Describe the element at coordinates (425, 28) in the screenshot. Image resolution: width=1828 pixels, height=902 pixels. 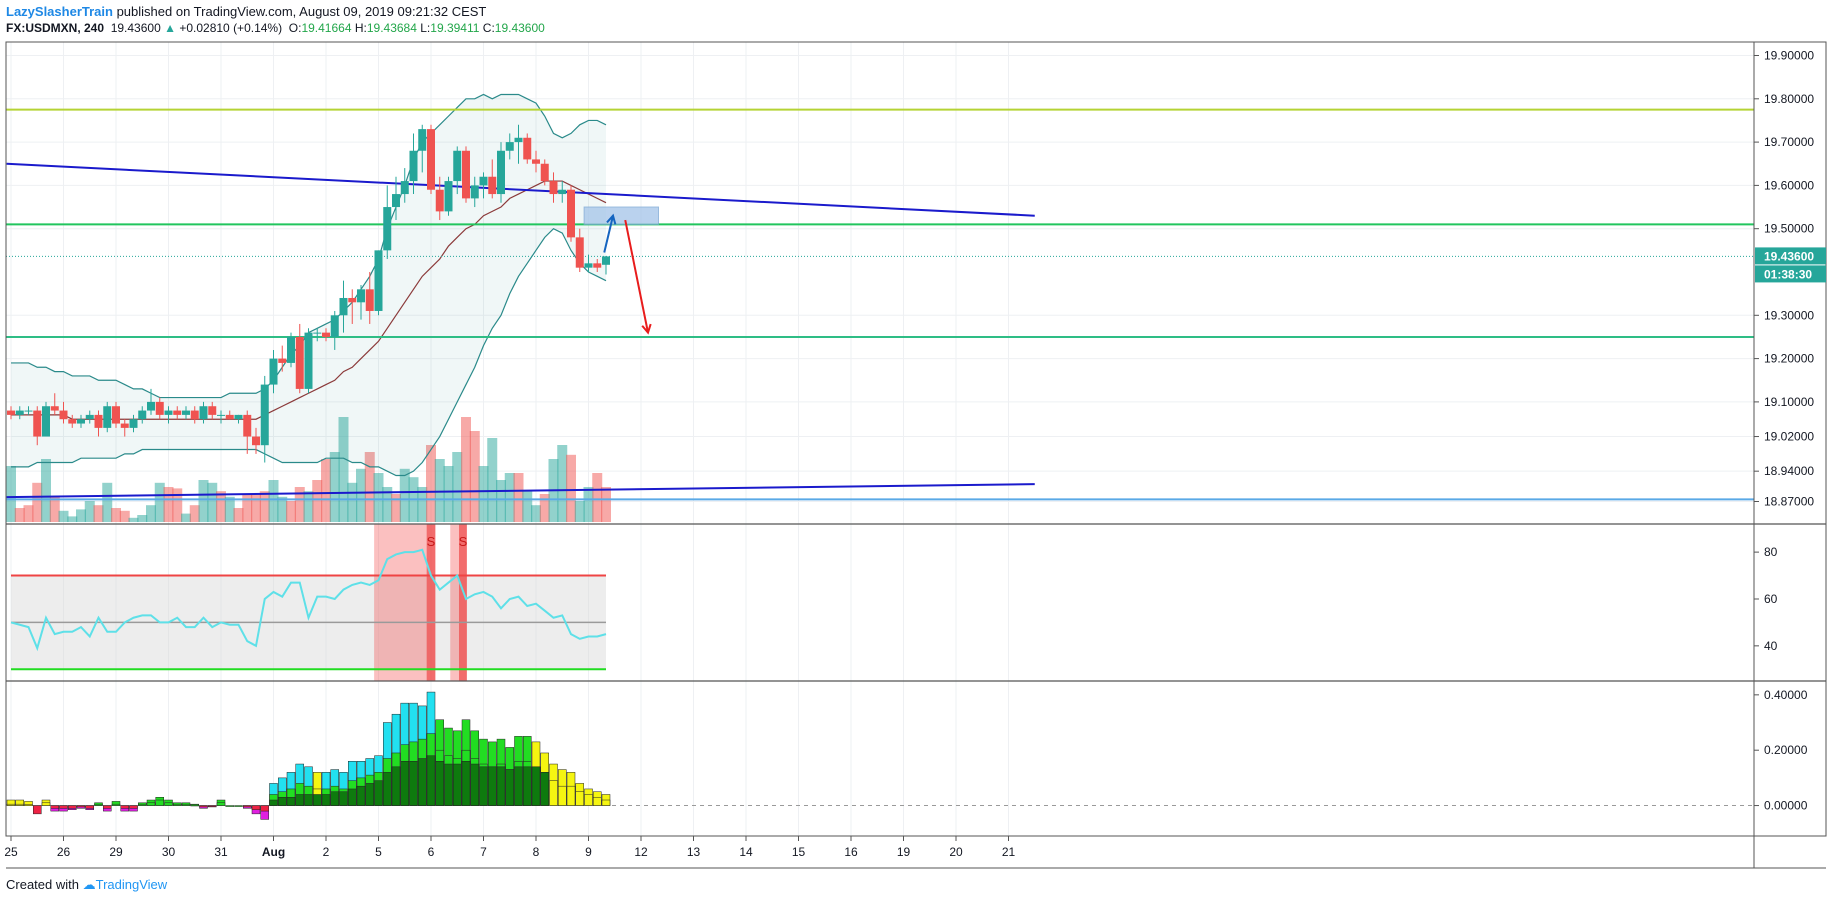
I see `low-label: L:` at that location.